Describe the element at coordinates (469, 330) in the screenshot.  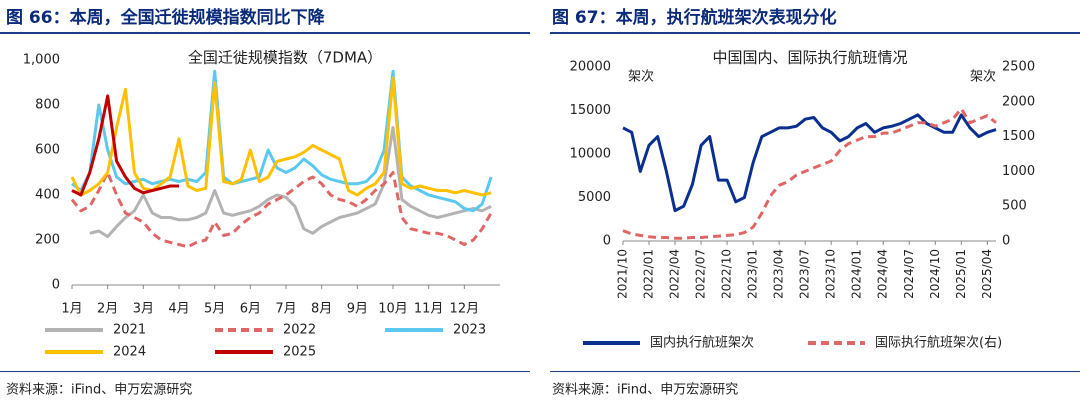
I see `legend-label: 2023` at that location.